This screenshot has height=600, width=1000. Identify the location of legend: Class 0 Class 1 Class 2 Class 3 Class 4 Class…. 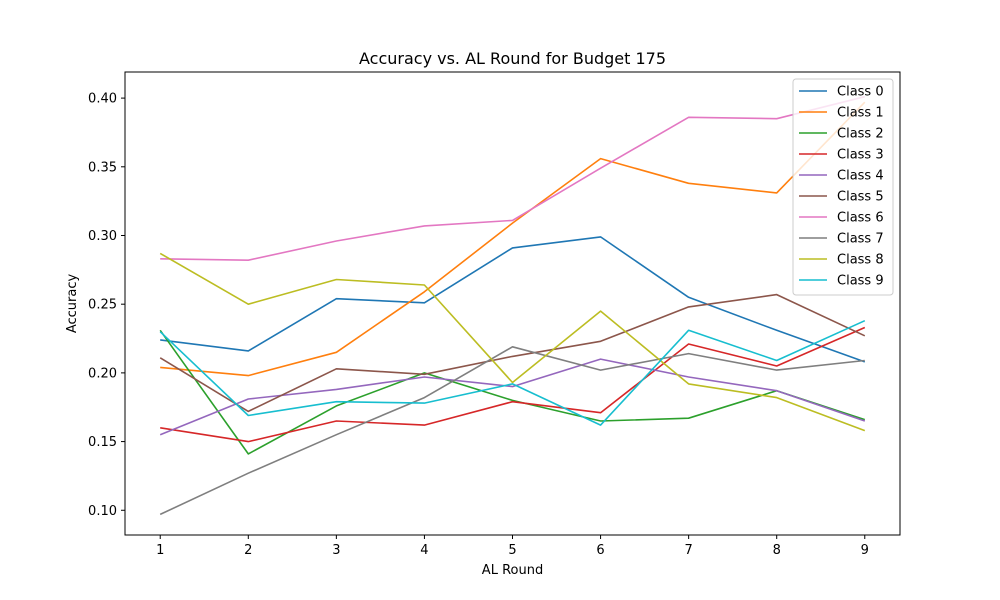
(843, 187).